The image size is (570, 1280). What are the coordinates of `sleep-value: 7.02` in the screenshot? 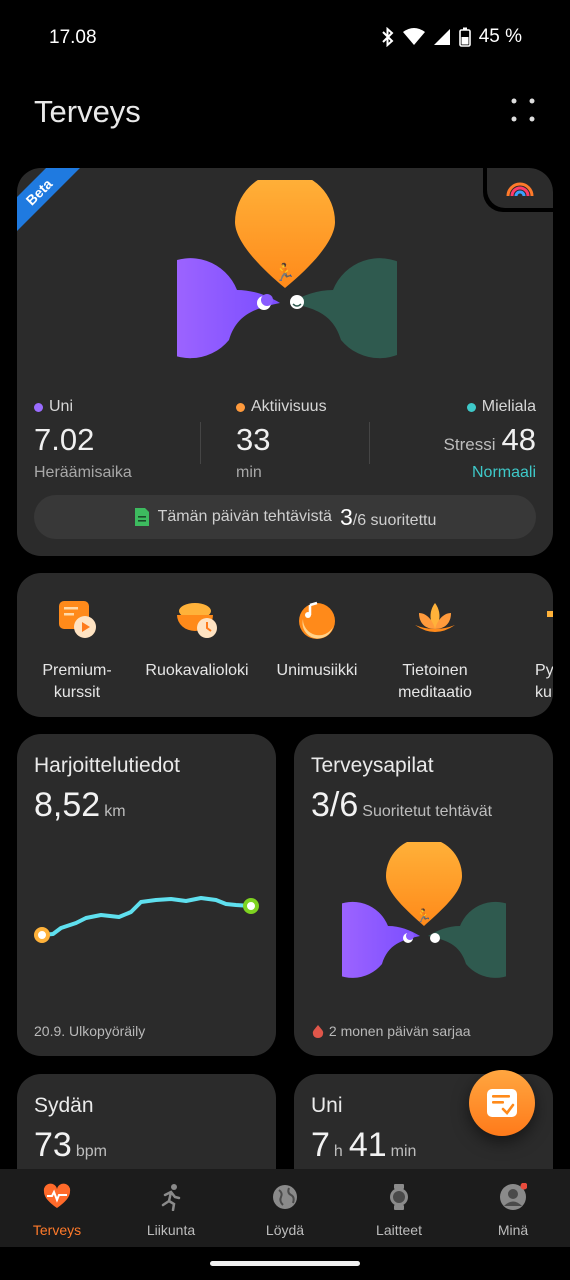 It's located at (64, 440).